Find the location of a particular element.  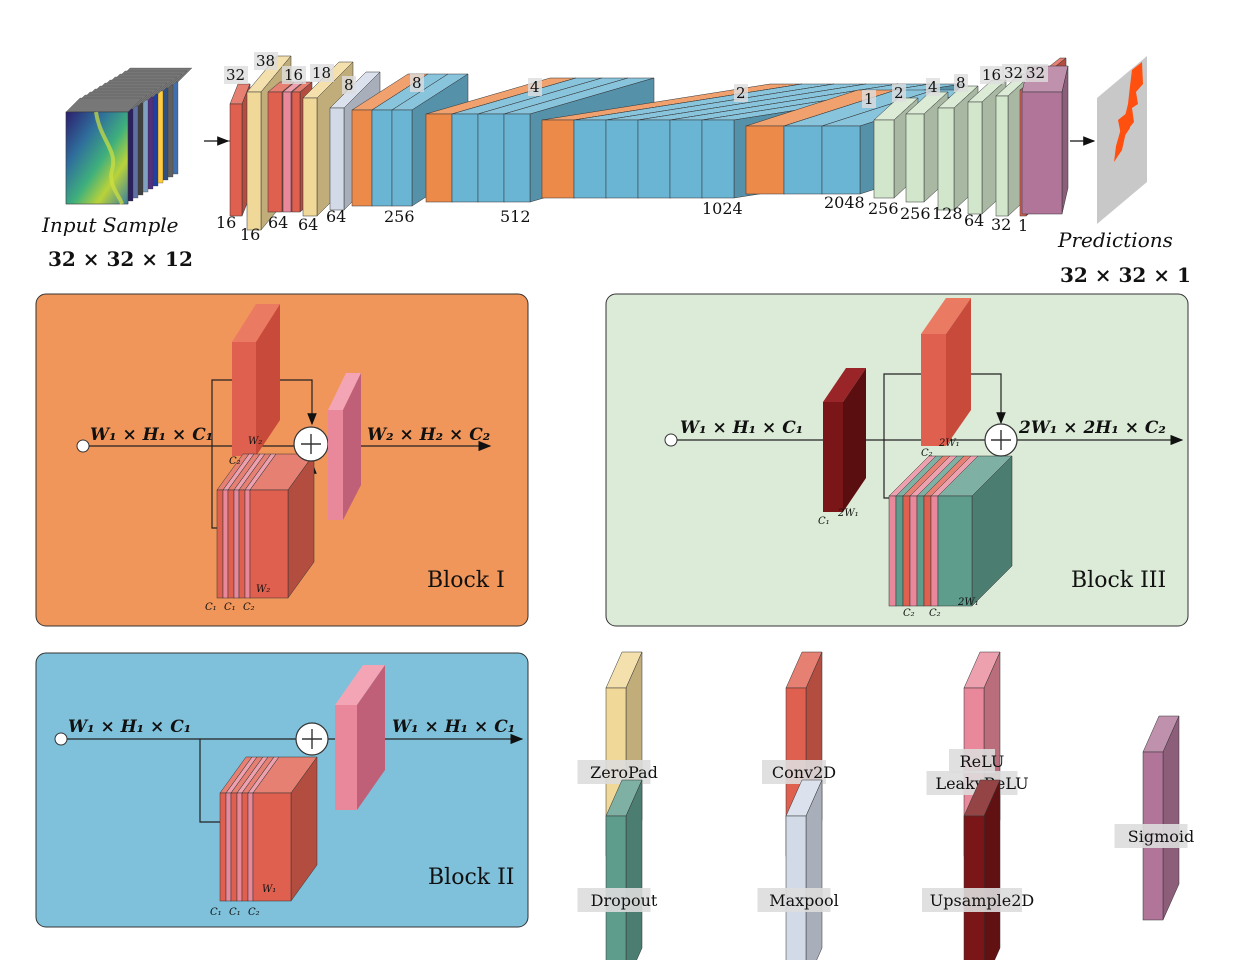

predictions-image is located at coordinates (1122, 140).